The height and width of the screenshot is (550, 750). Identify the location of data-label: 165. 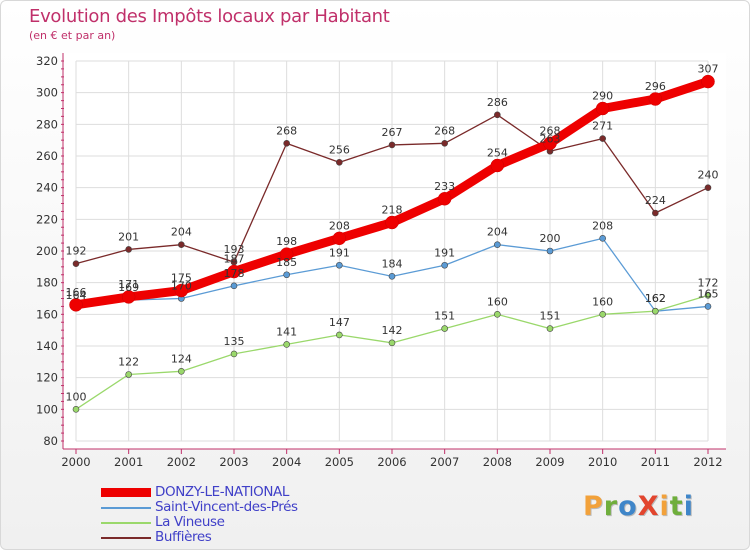
(708, 293).